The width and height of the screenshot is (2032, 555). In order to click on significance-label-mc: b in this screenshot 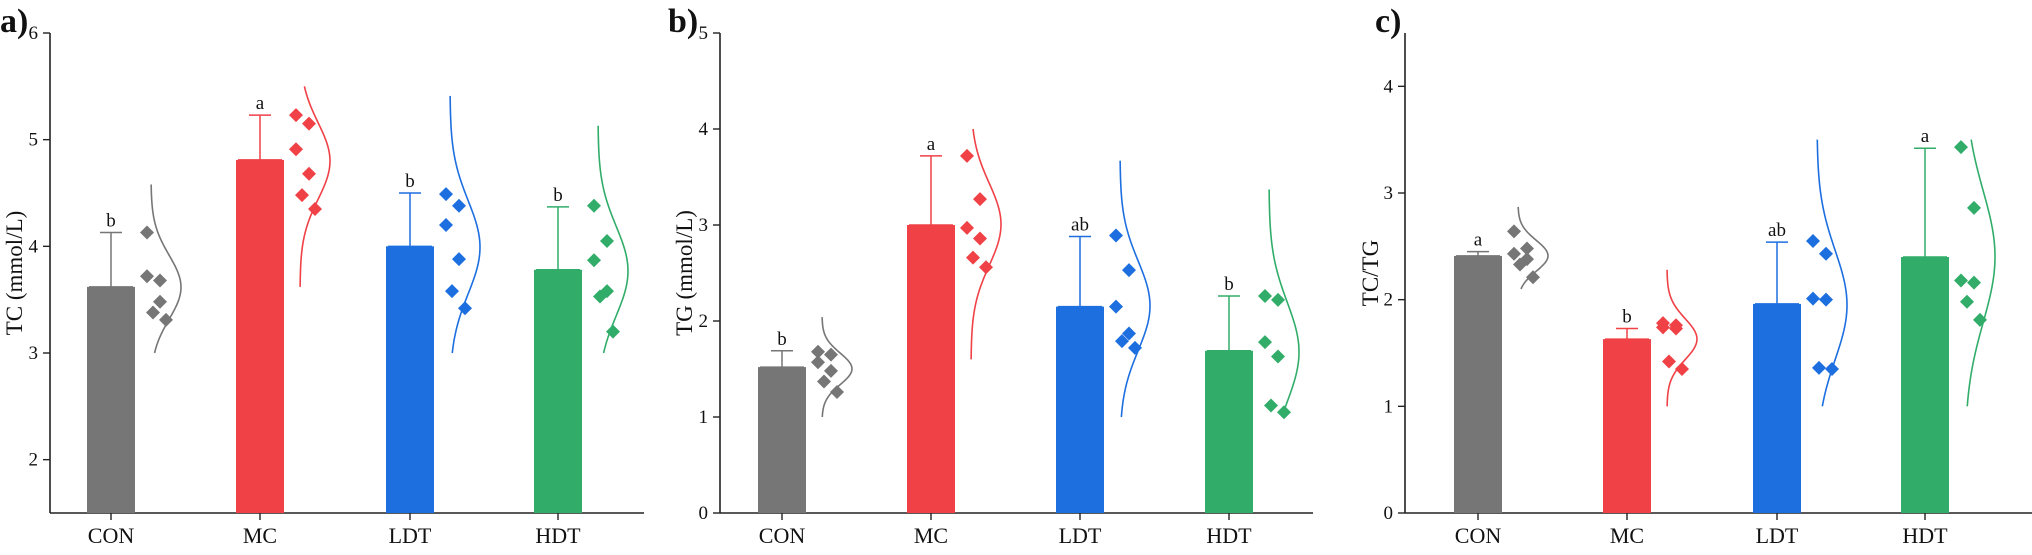, I will do `click(1627, 316)`.